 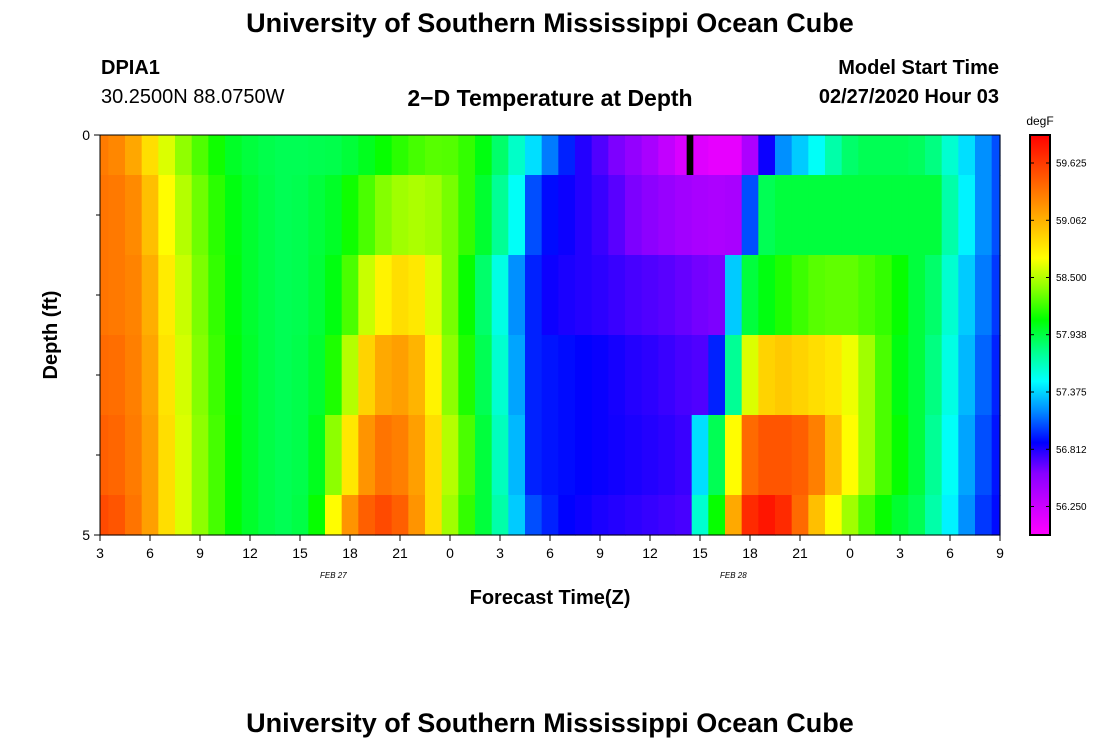 What do you see at coordinates (333, 575) in the screenshot?
I see `date-label: FEB 27` at bounding box center [333, 575].